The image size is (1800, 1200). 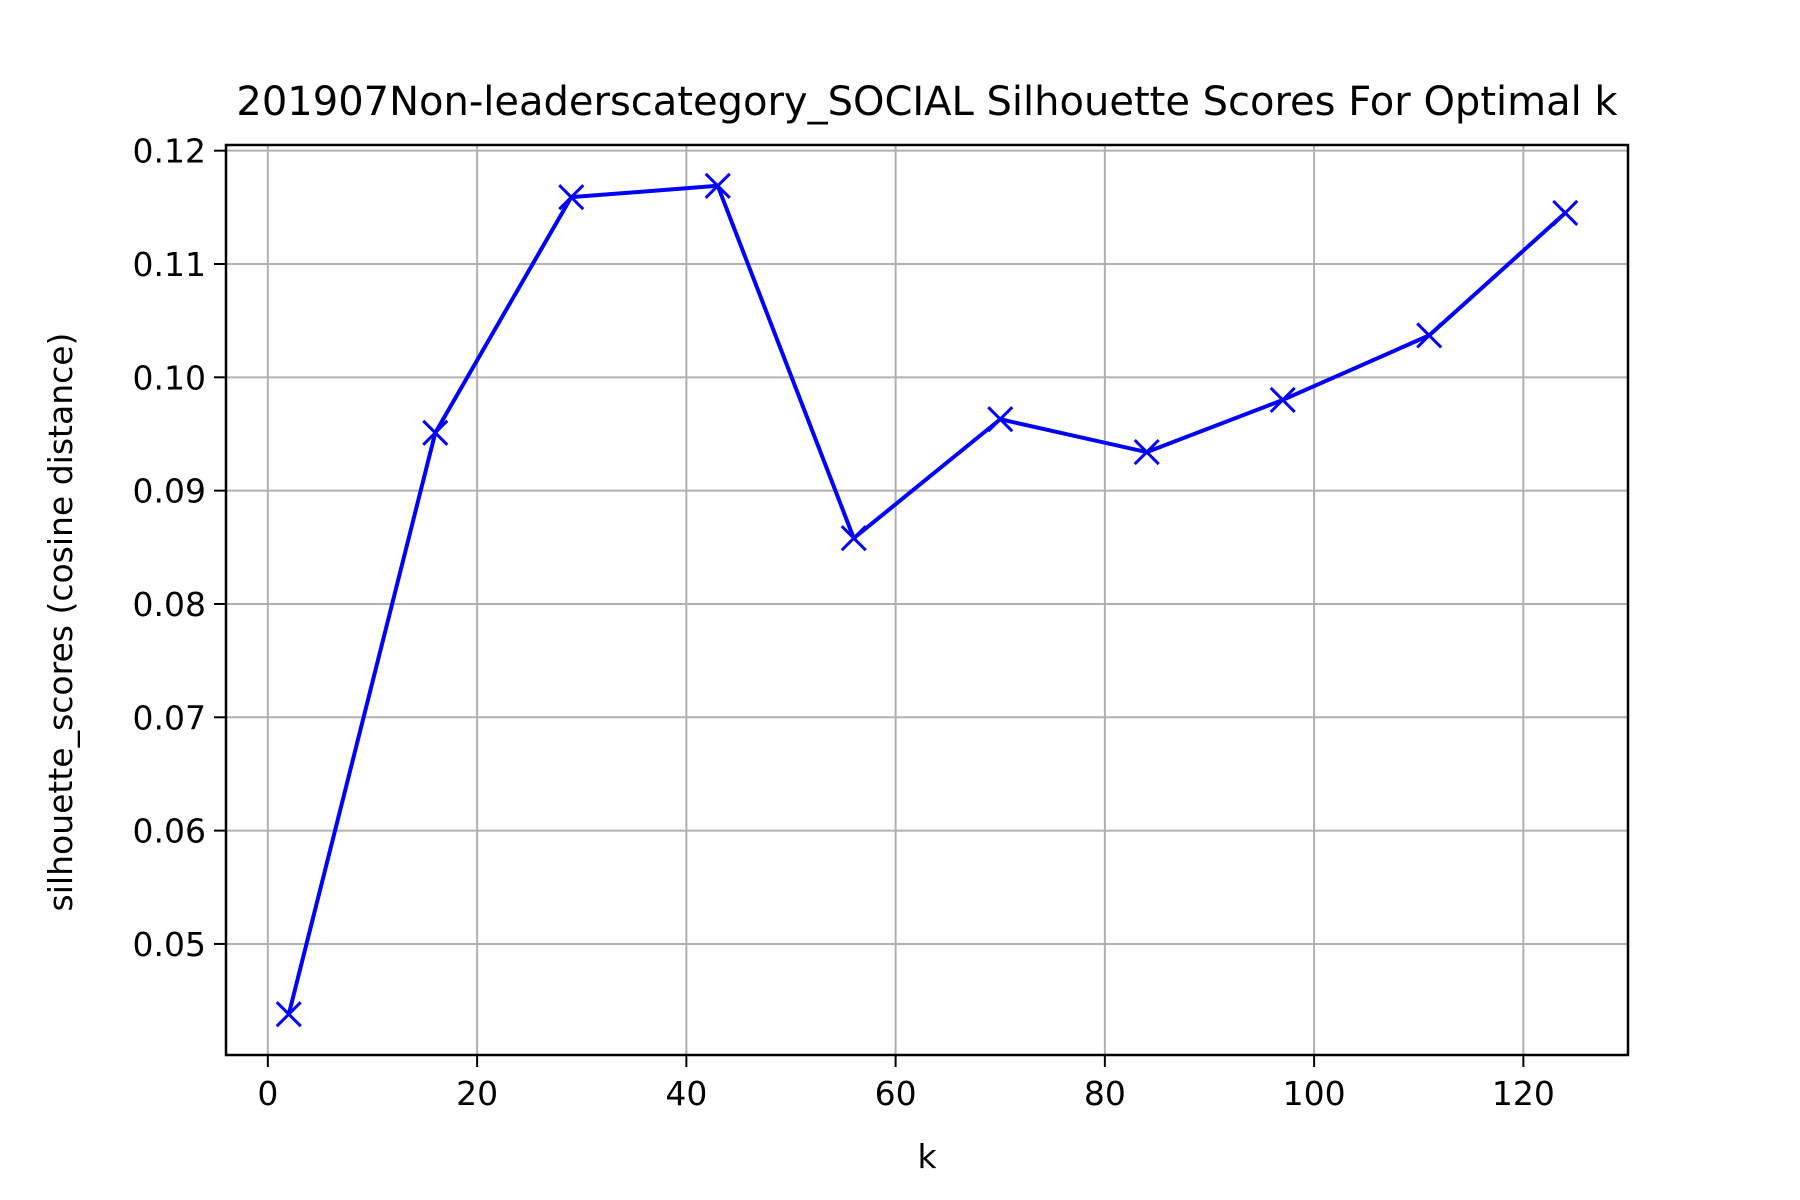 I want to click on y-tick-label: 0.06, so click(x=169, y=831).